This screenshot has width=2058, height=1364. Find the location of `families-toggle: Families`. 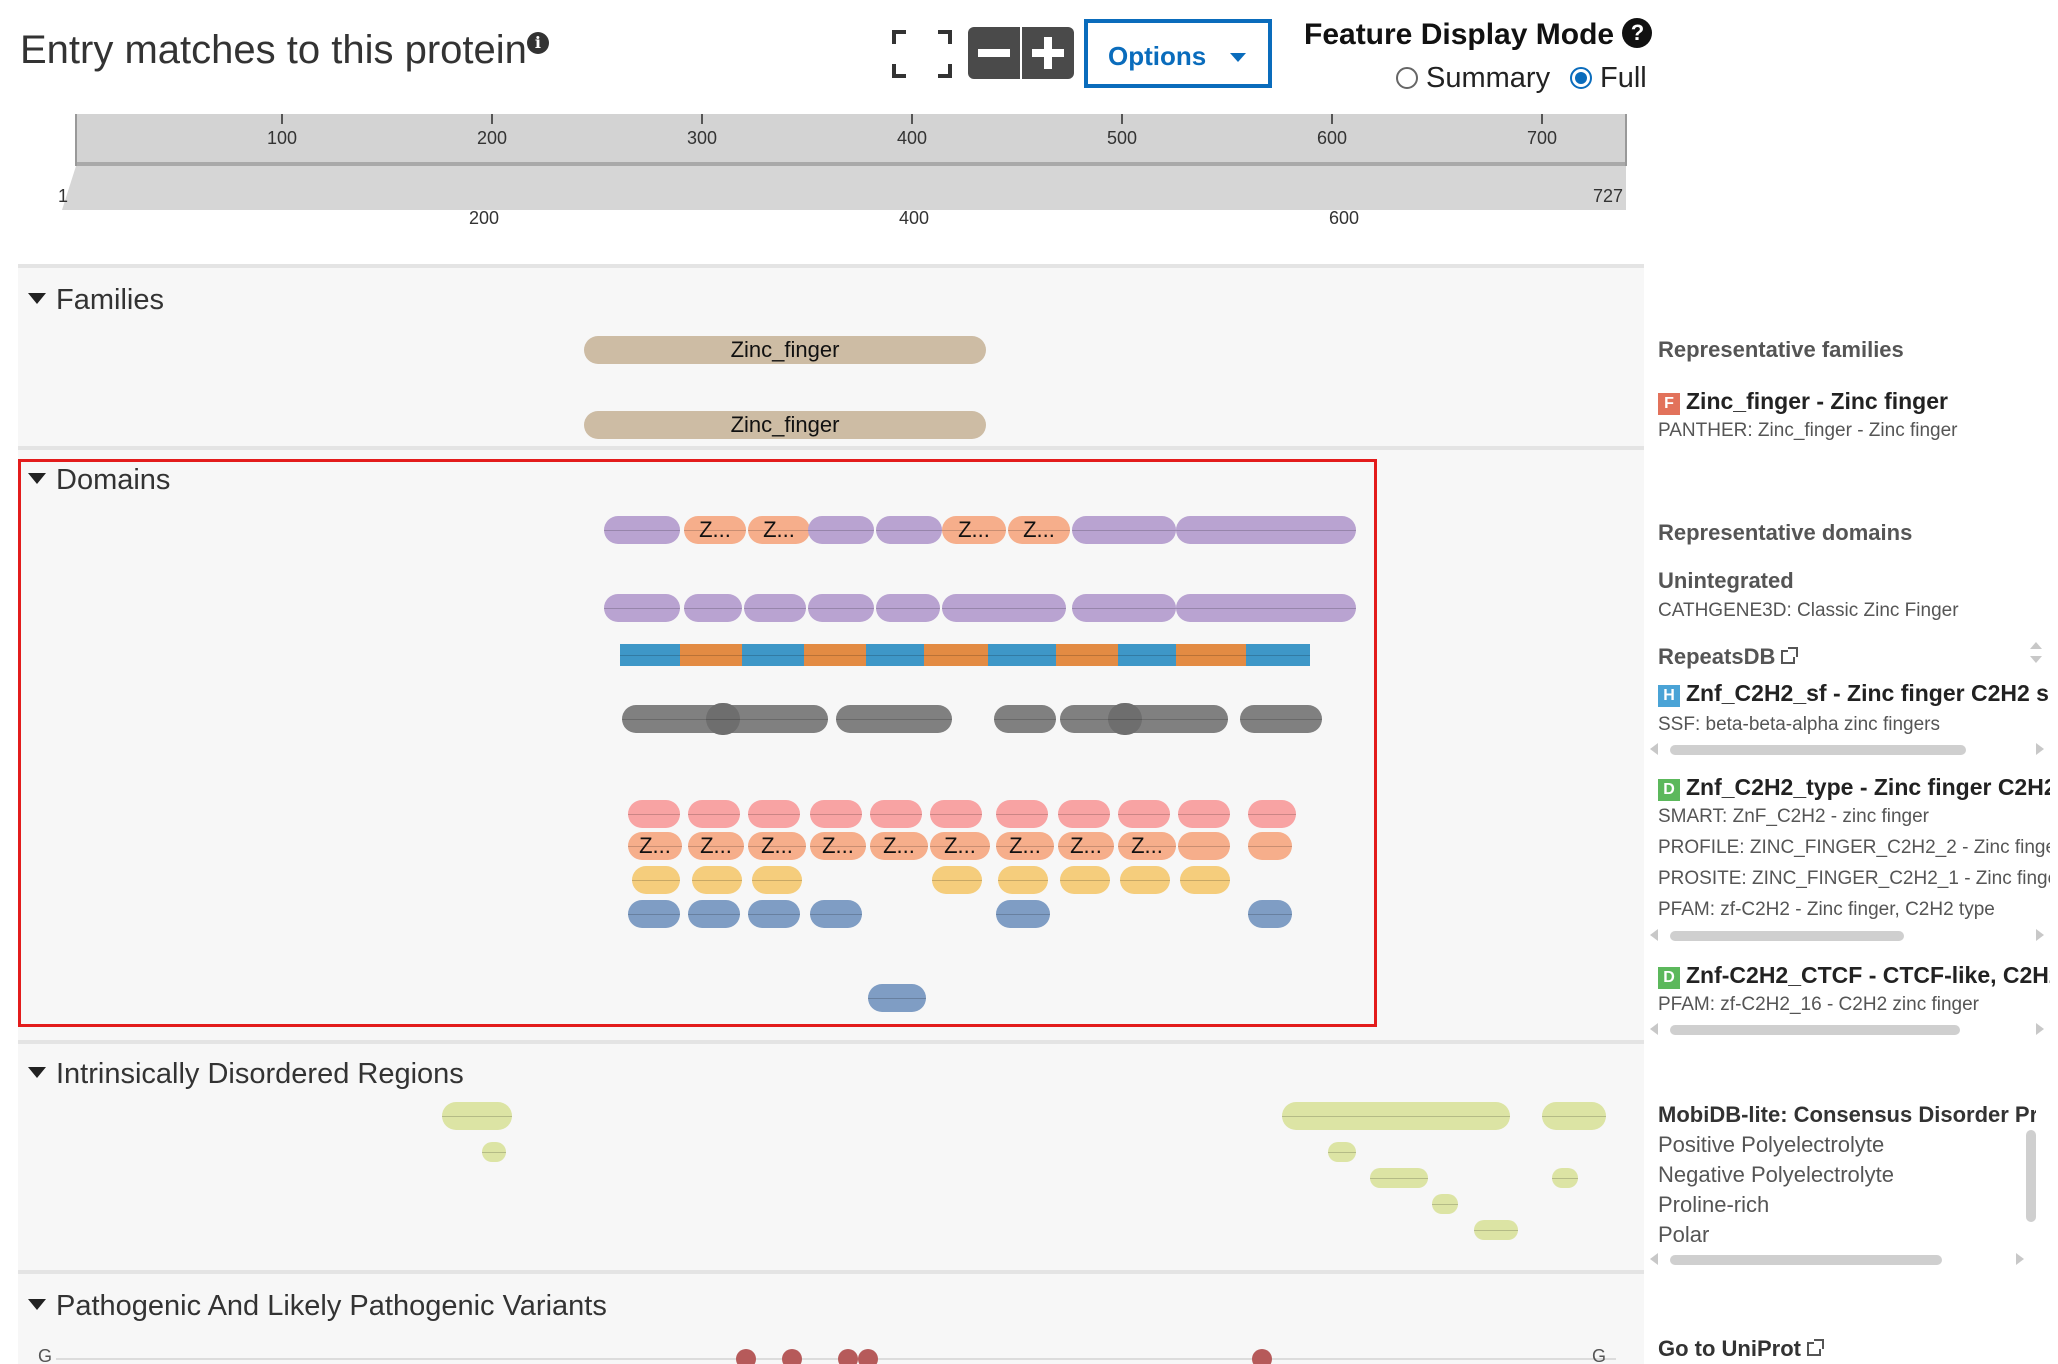

families-toggle: Families is located at coordinates (96, 300).